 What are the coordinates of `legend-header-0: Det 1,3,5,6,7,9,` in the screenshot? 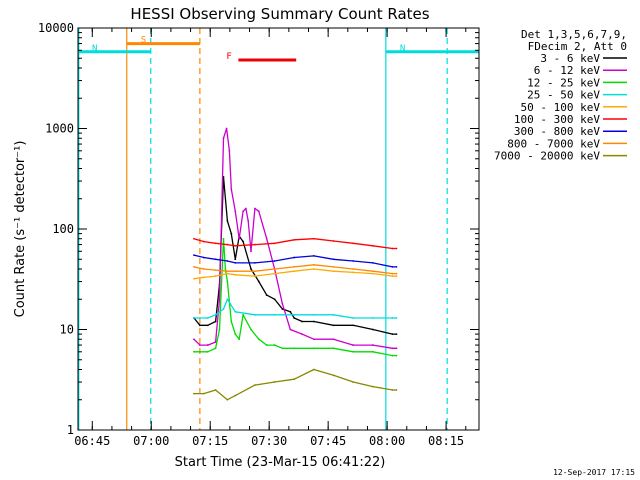 It's located at (574, 34).